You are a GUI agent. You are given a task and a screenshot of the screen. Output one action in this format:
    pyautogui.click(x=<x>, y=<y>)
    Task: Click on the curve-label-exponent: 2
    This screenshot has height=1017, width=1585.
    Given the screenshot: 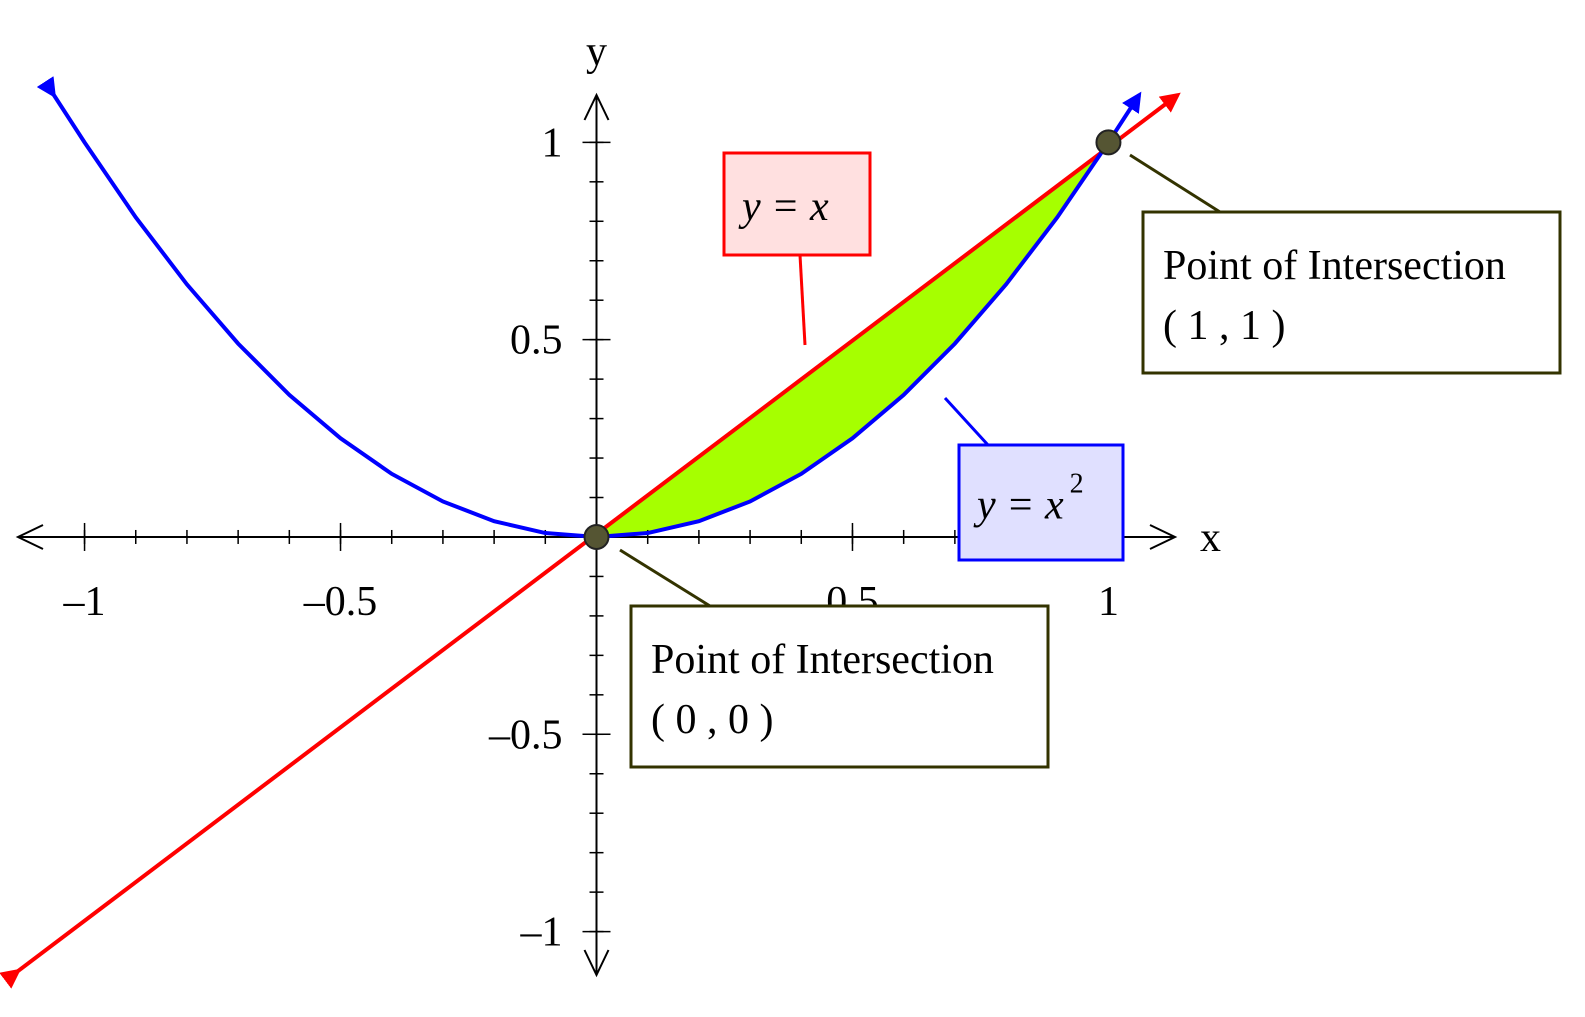 What is the action you would take?
    pyautogui.click(x=1077, y=484)
    